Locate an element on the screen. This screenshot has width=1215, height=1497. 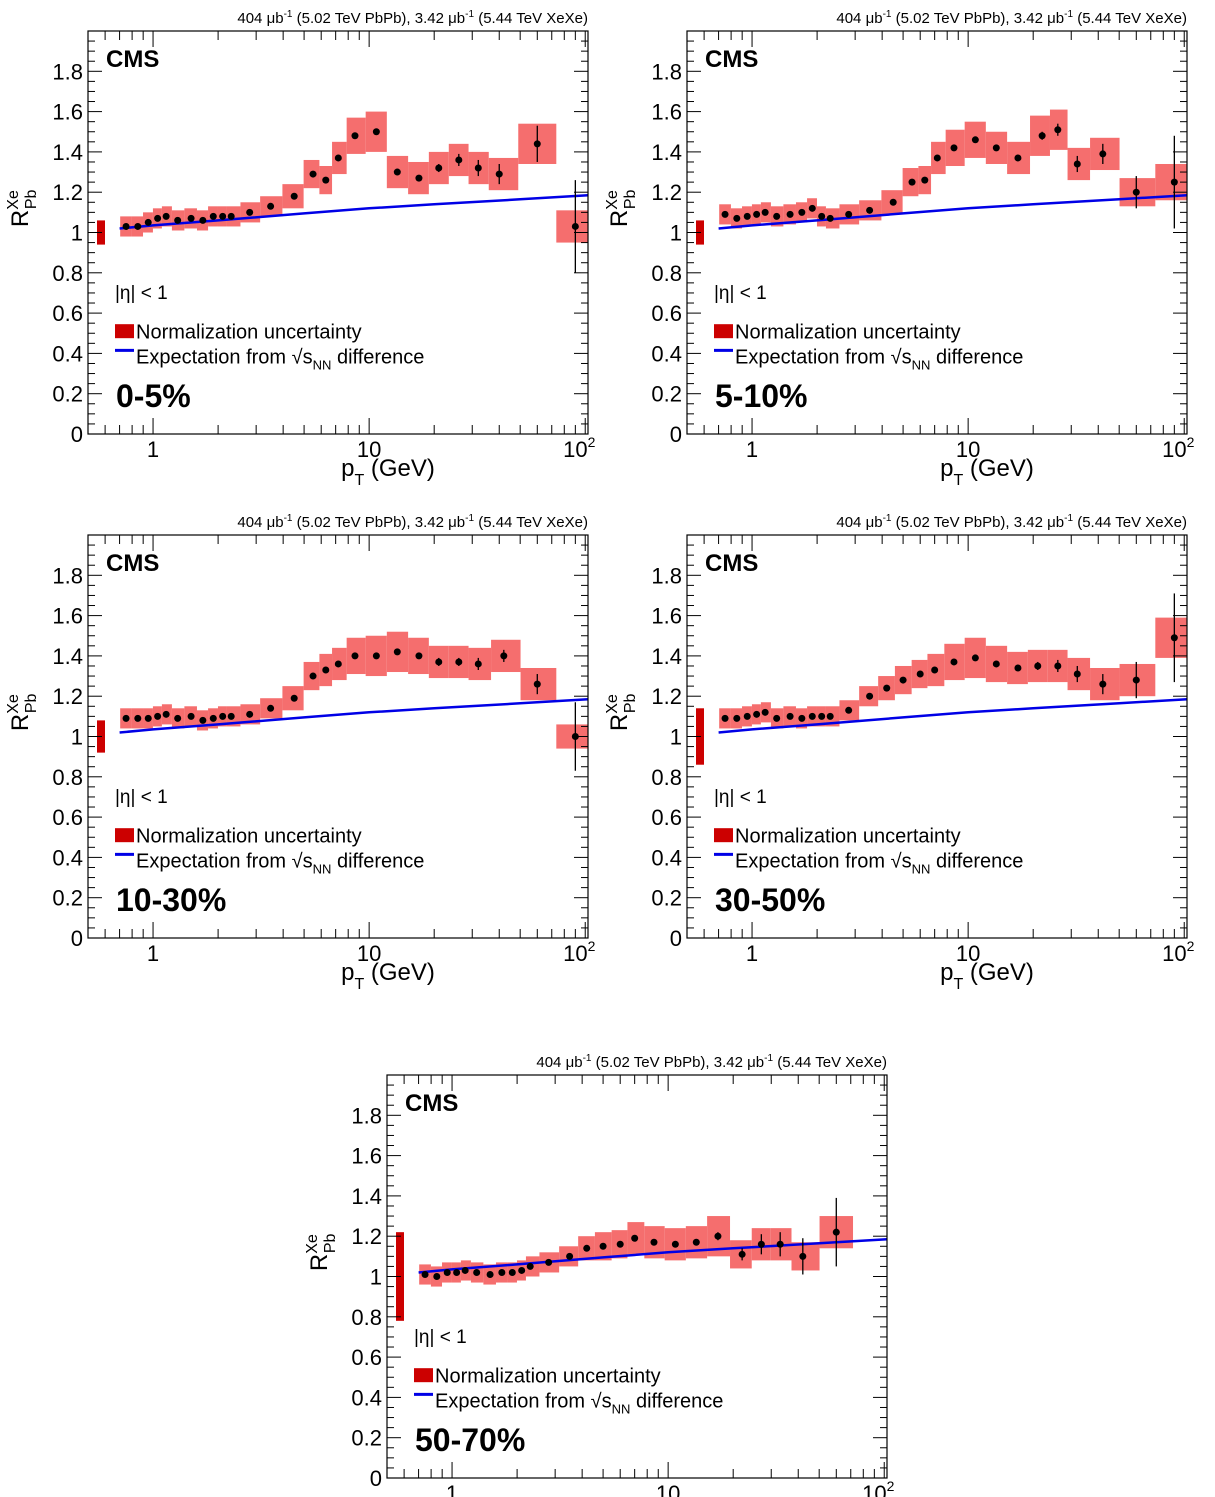
x-tick-label: 10 is located at coordinates (968, 953).